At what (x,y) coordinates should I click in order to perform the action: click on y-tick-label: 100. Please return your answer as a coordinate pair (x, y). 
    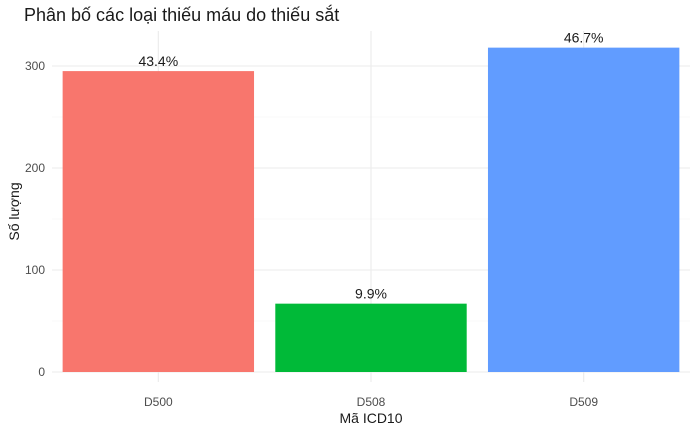
    Looking at the image, I should click on (35, 270).